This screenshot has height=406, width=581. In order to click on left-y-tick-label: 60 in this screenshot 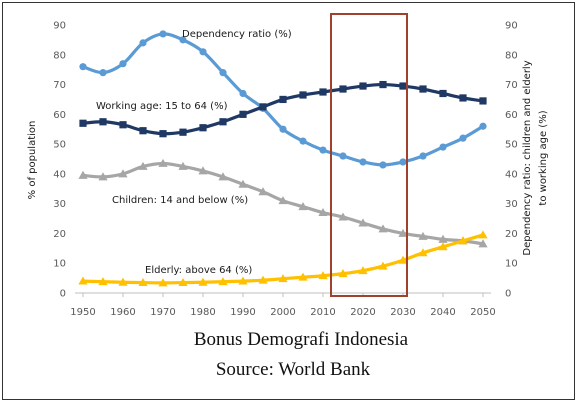, I will do `click(59, 115)`.